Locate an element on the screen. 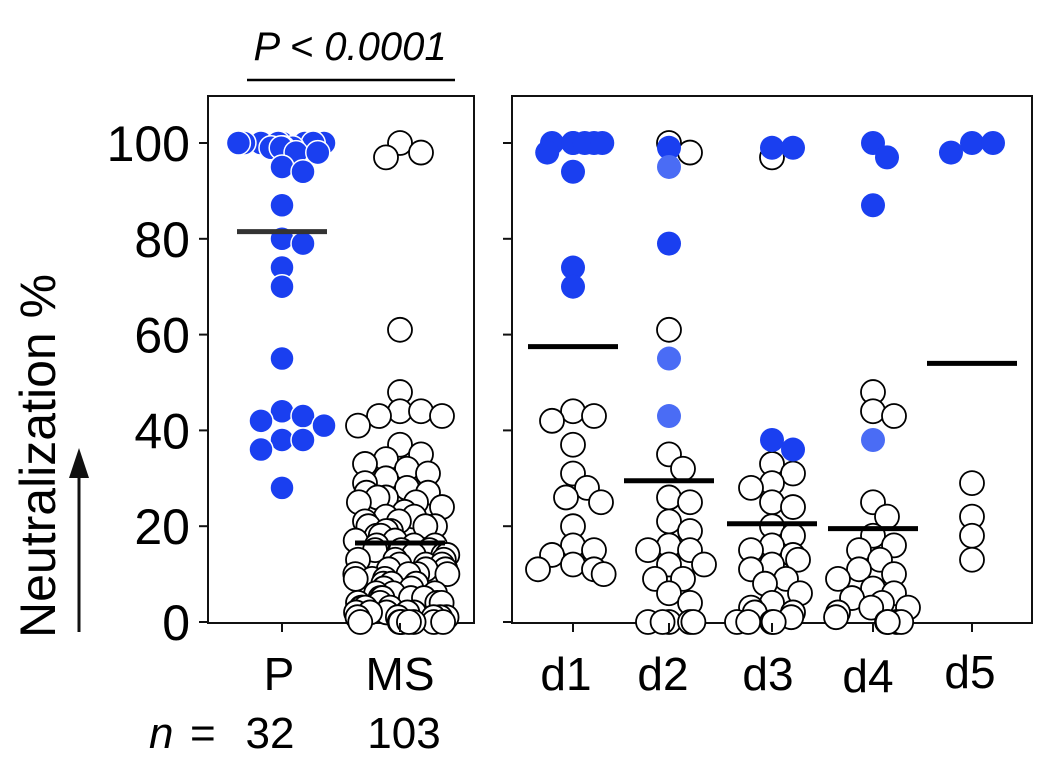  y-axis-label: Neutralization % is located at coordinates (38, 456).